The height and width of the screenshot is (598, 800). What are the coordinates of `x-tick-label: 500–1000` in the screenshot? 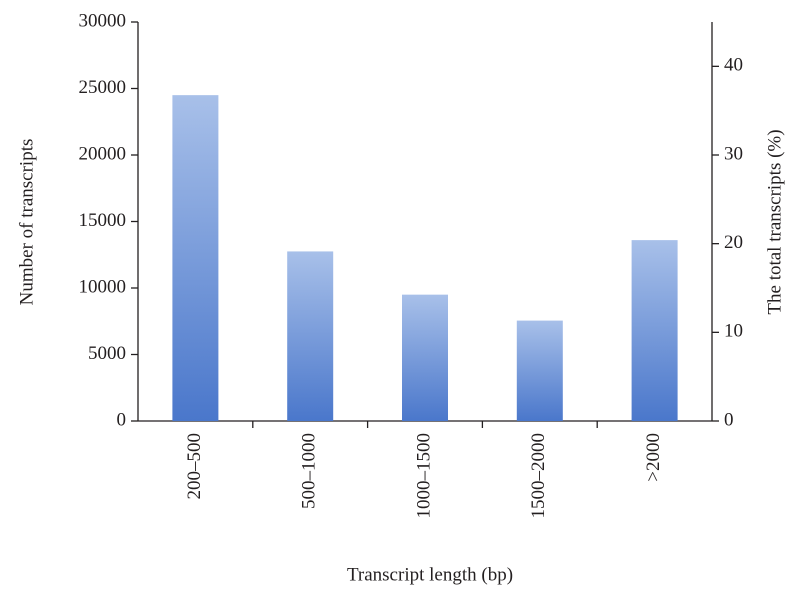 It's located at (309, 471).